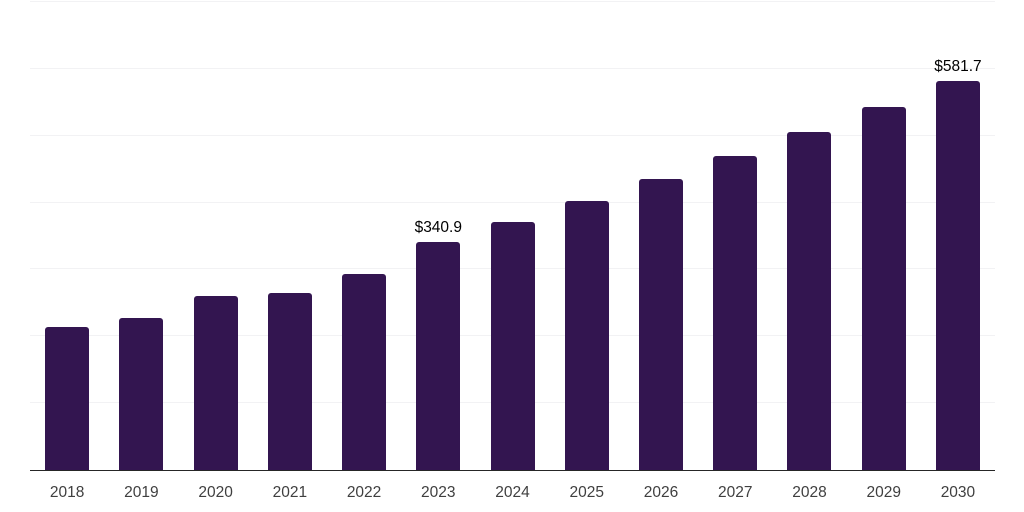 This screenshot has width=1024, height=512. I want to click on x-axis-label-2025: 2025, so click(586, 492).